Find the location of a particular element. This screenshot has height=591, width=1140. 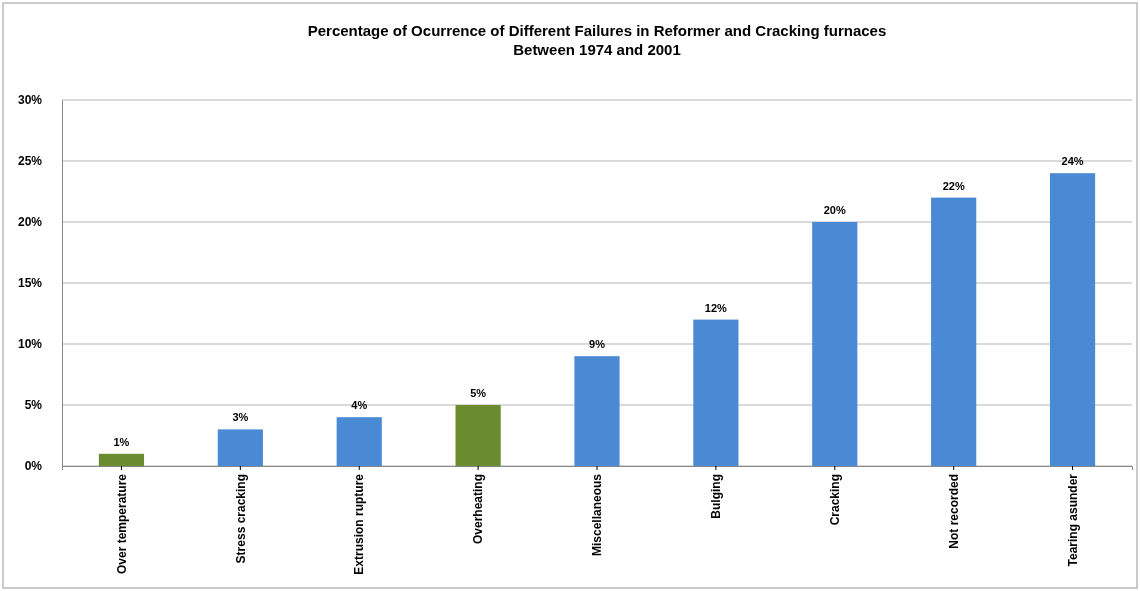

x-tick-label: Over temperature is located at coordinates (121, 524).